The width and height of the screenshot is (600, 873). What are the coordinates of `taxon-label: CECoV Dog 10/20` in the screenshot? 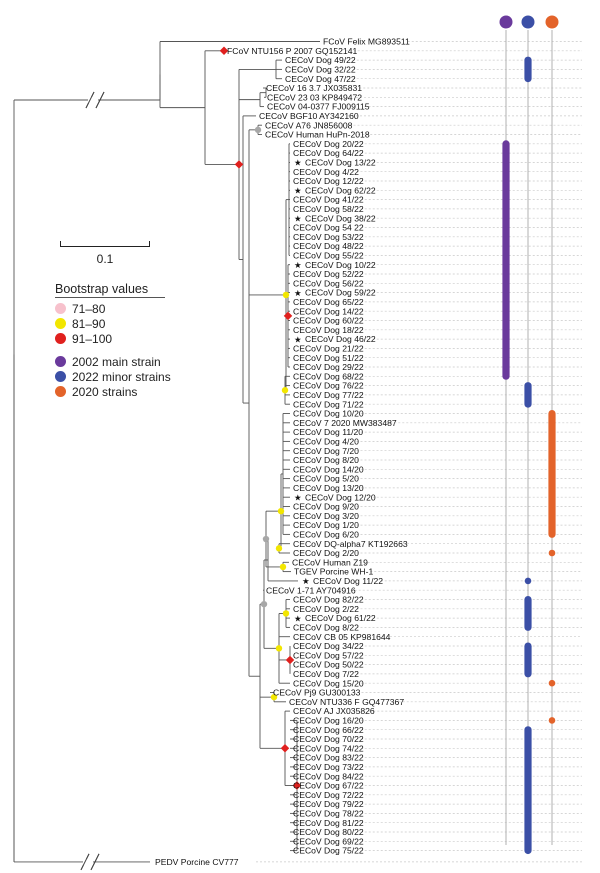 It's located at (328, 414).